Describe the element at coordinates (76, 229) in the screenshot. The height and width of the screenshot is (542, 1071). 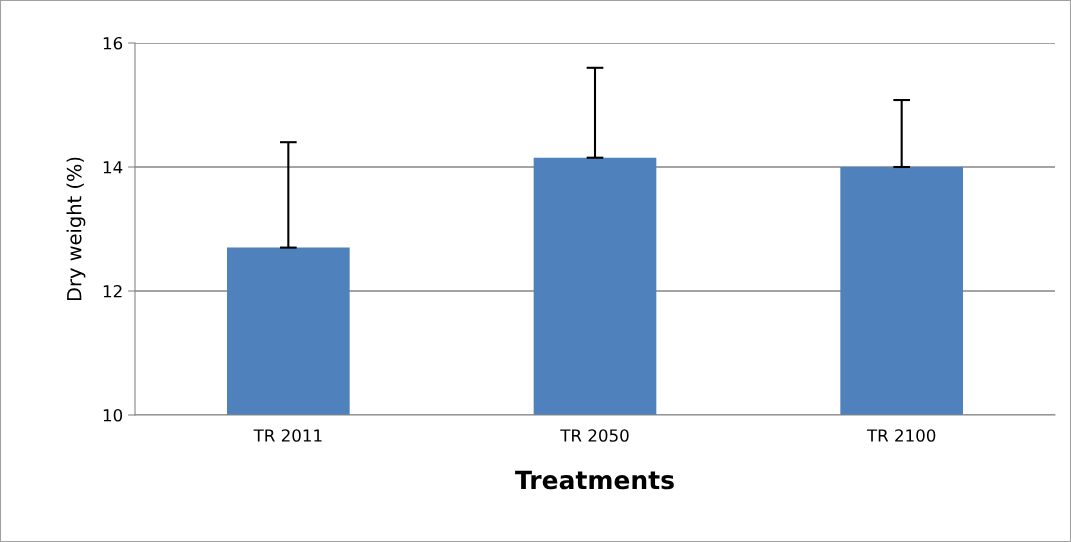
I see `y-axis-title: Dry weight (%)` at that location.